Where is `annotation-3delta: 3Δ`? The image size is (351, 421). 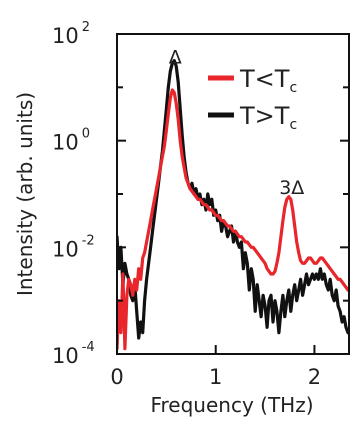
annotation-3delta: 3Δ is located at coordinates (291, 188).